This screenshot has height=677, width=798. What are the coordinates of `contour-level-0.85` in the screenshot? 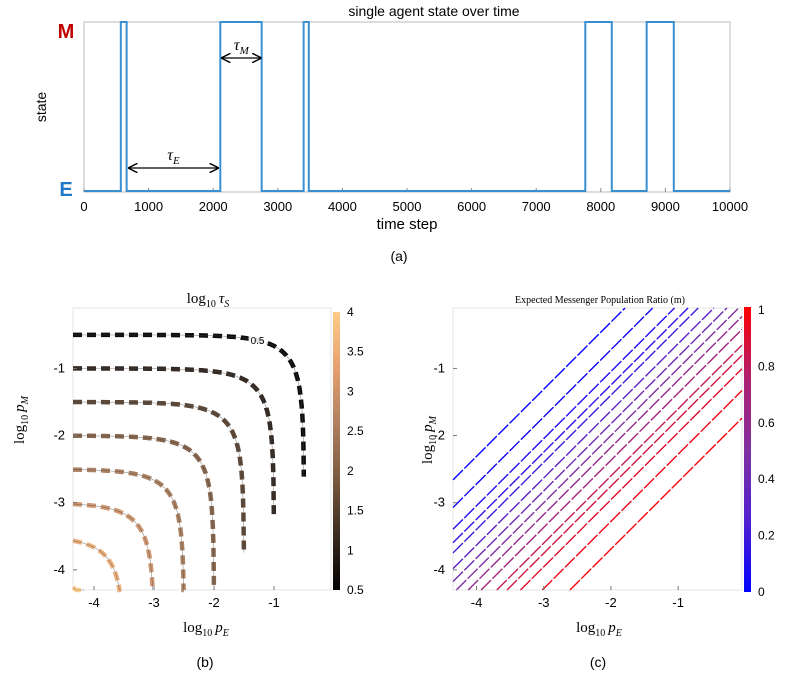 It's located at (624, 472).